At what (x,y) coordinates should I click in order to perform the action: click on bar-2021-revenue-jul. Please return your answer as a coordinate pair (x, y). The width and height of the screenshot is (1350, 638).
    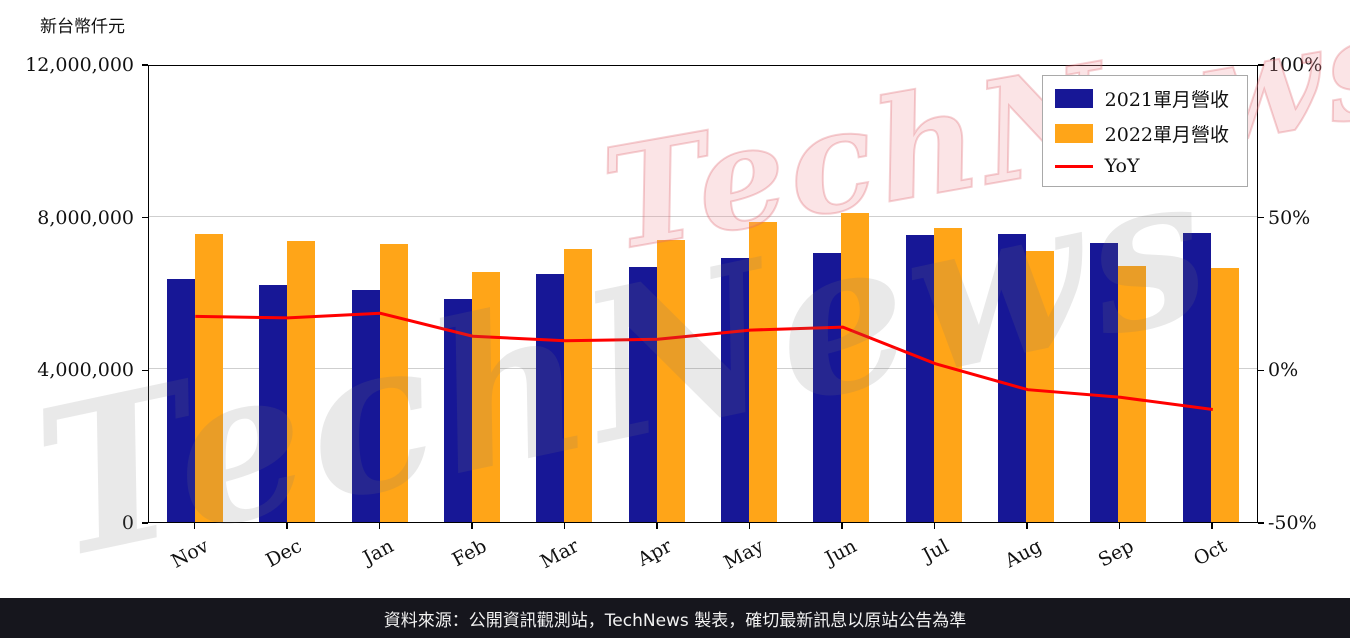
    Looking at the image, I should click on (919, 378).